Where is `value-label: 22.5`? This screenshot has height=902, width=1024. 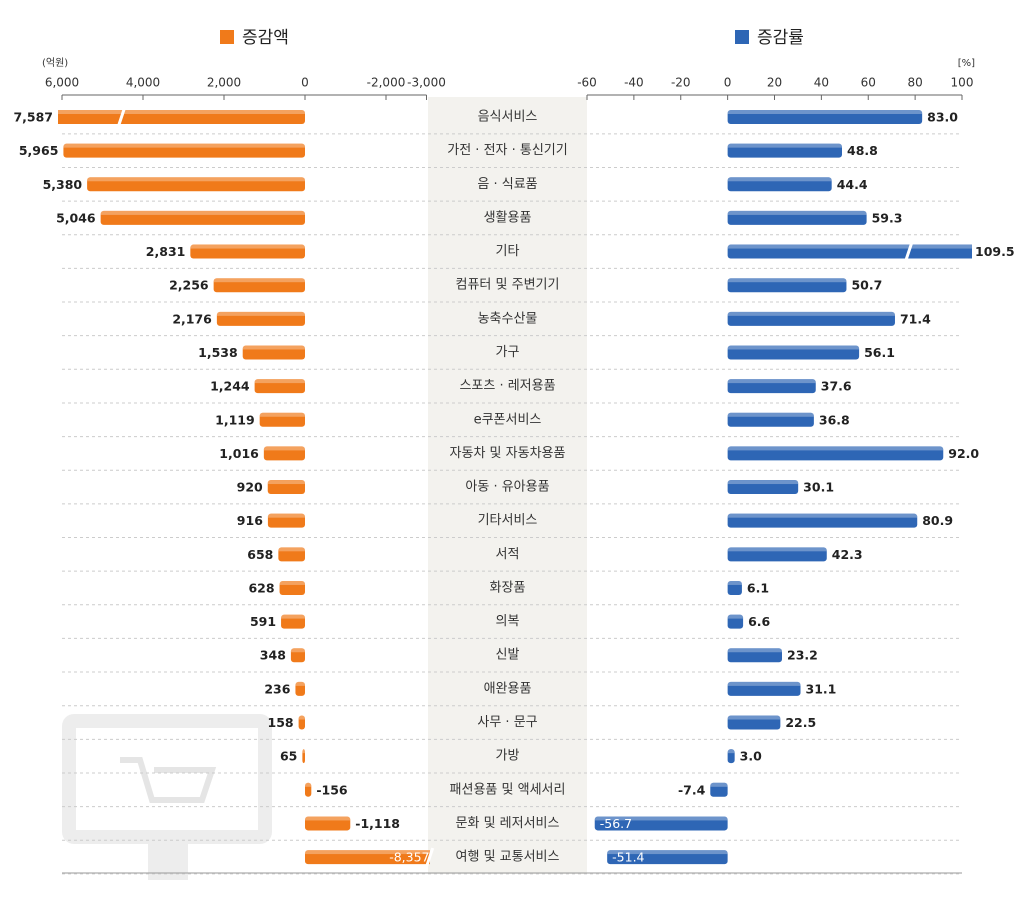 value-label: 22.5 is located at coordinates (800, 722).